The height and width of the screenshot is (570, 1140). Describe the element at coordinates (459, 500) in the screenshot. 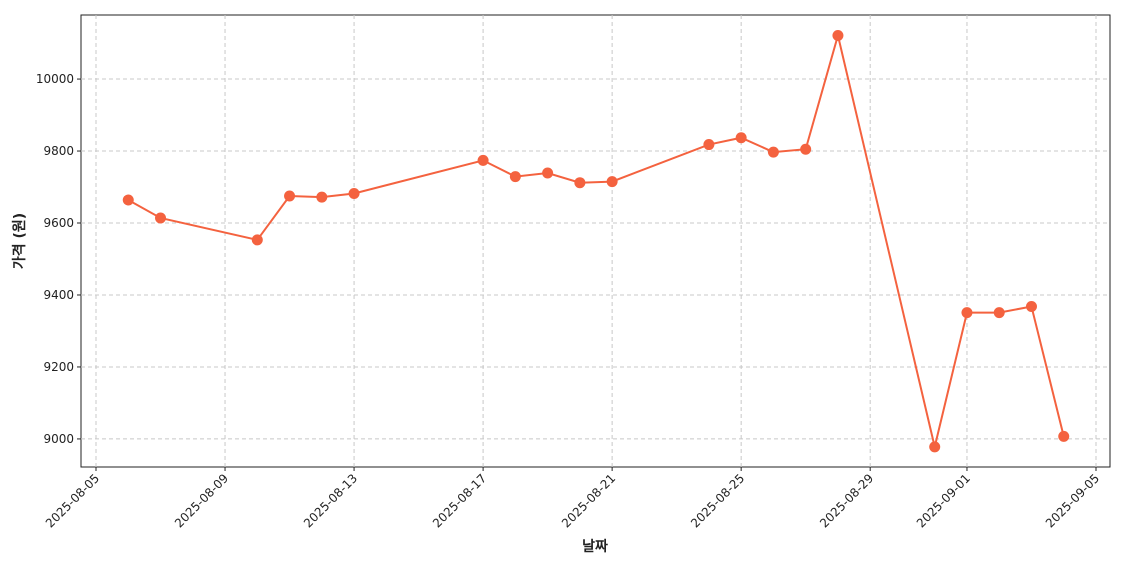

I see `x-tick-label: 2025-08-17` at that location.